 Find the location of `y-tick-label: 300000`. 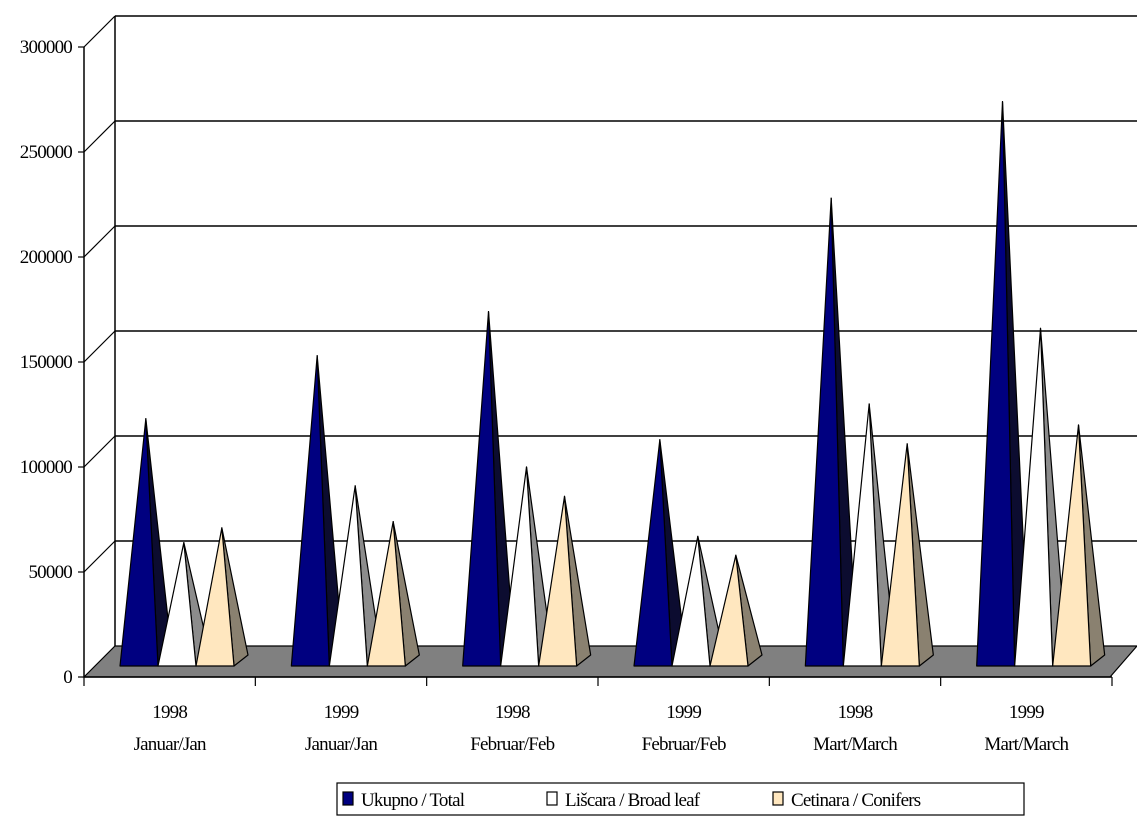

y-tick-label: 300000 is located at coordinates (46, 47).